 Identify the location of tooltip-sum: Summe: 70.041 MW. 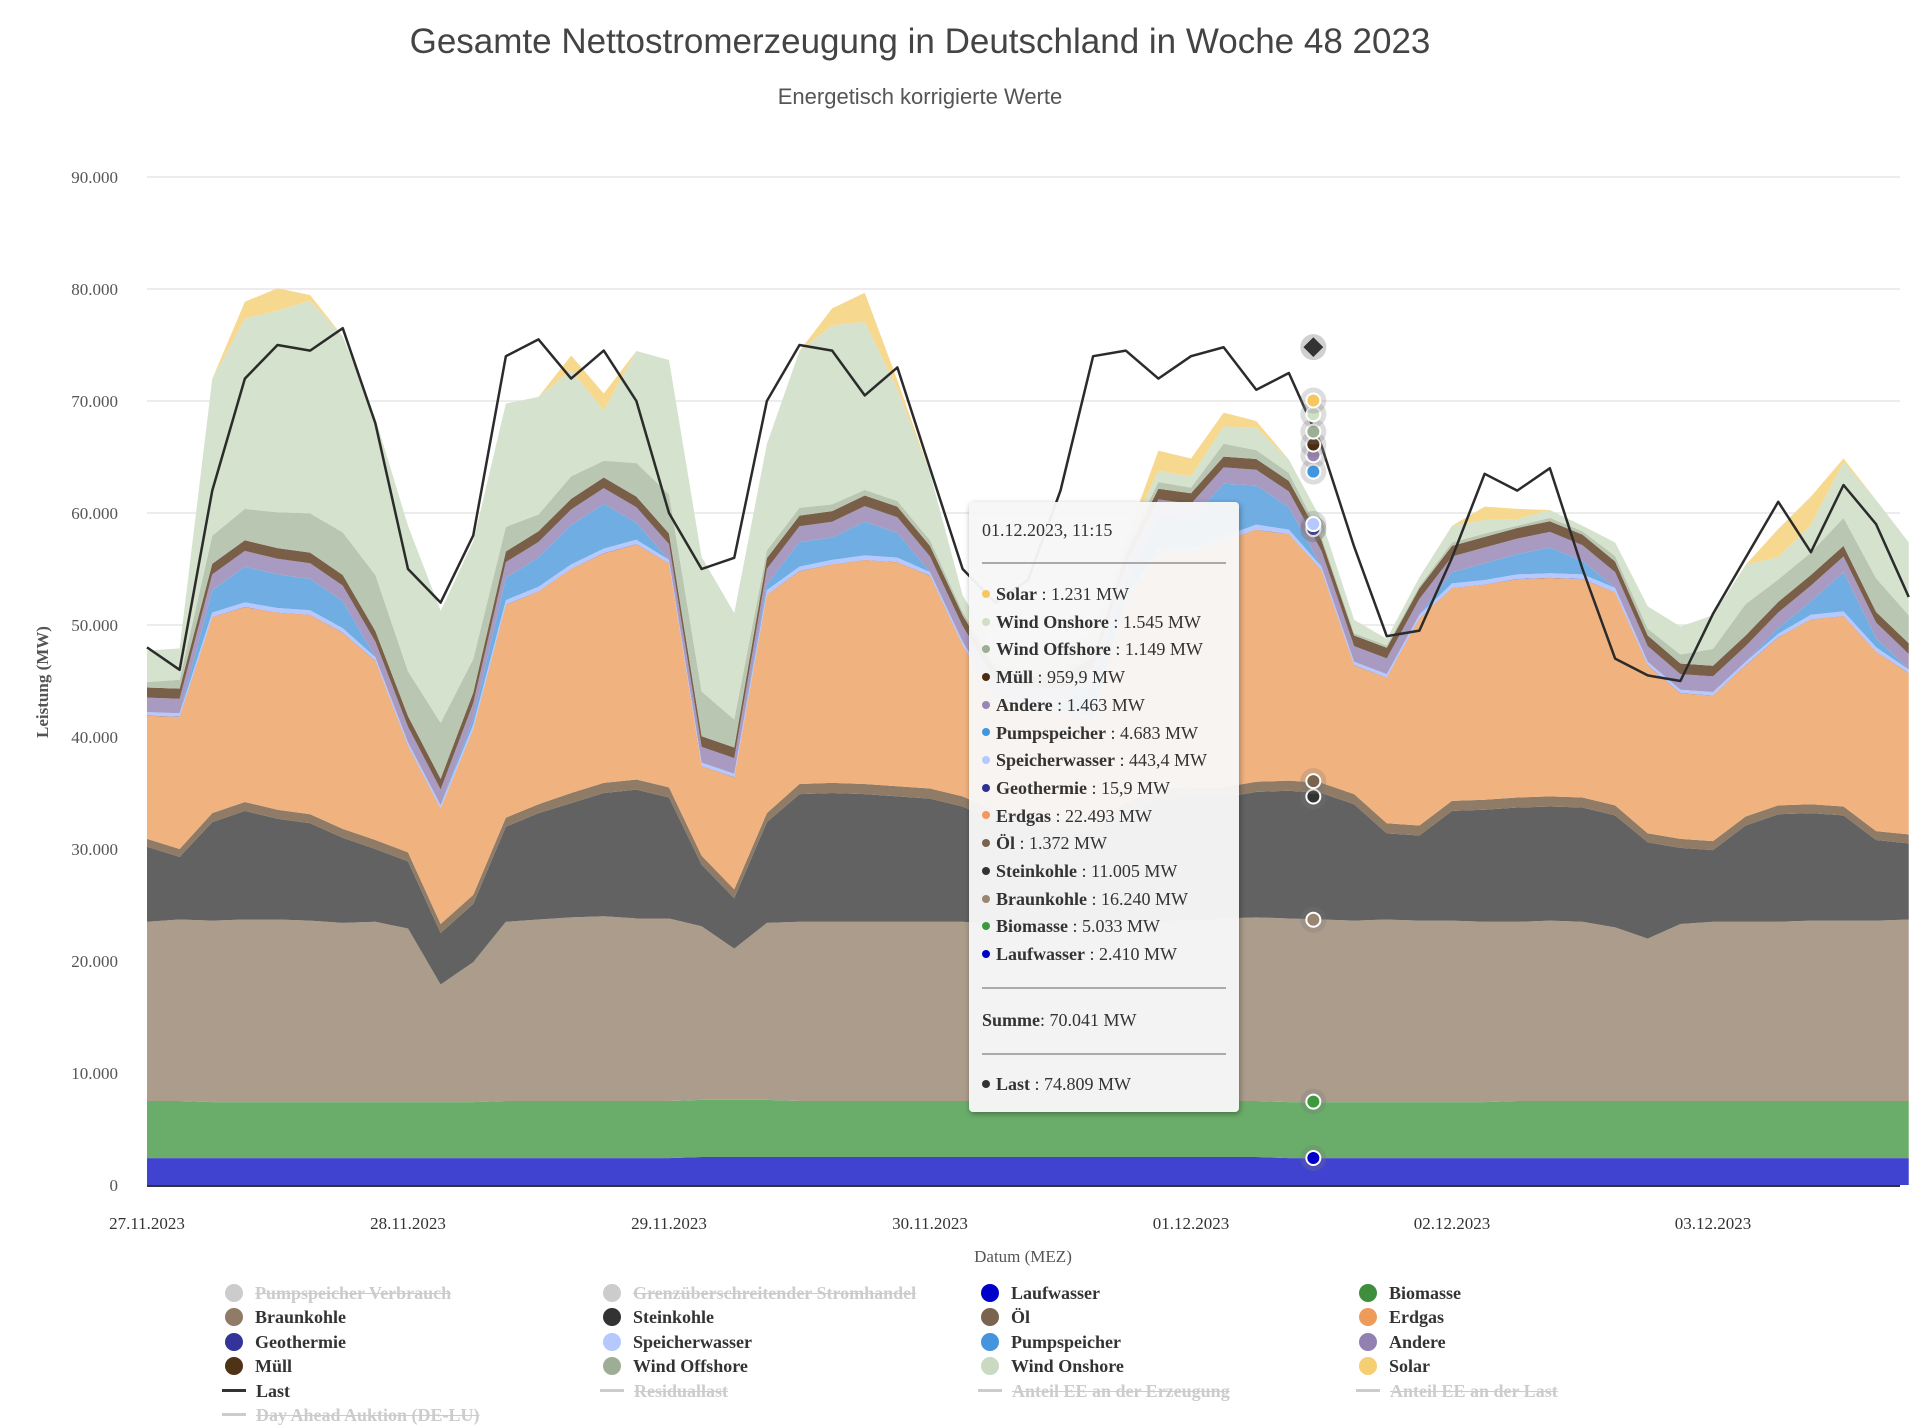
(1059, 1020).